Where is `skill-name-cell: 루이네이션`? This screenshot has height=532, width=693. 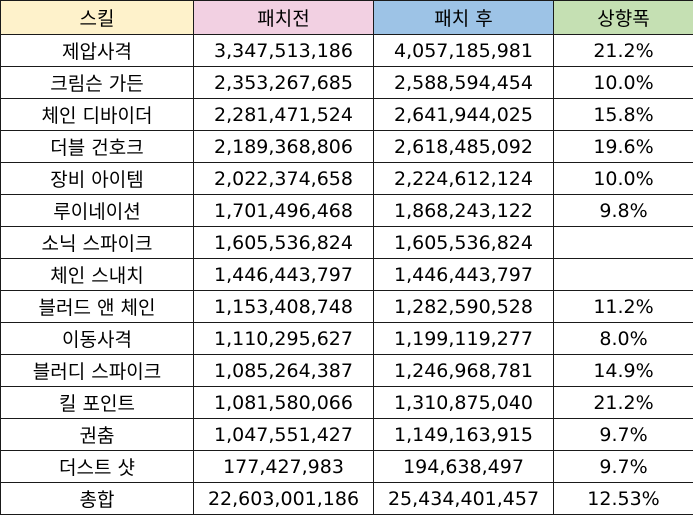 skill-name-cell: 루이네이션 is located at coordinates (97, 210).